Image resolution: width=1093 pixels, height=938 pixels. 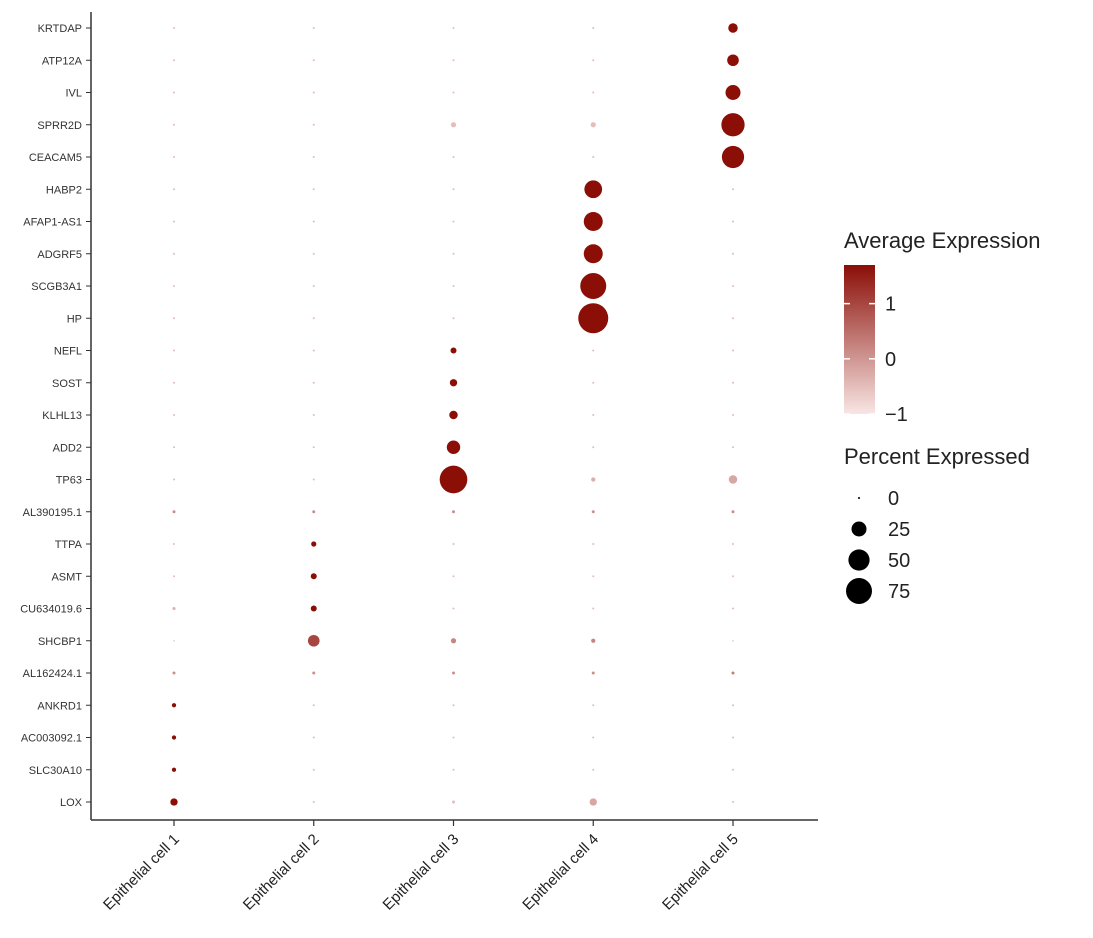 I want to click on y-tick-label: SCGB3A1, so click(x=56, y=287).